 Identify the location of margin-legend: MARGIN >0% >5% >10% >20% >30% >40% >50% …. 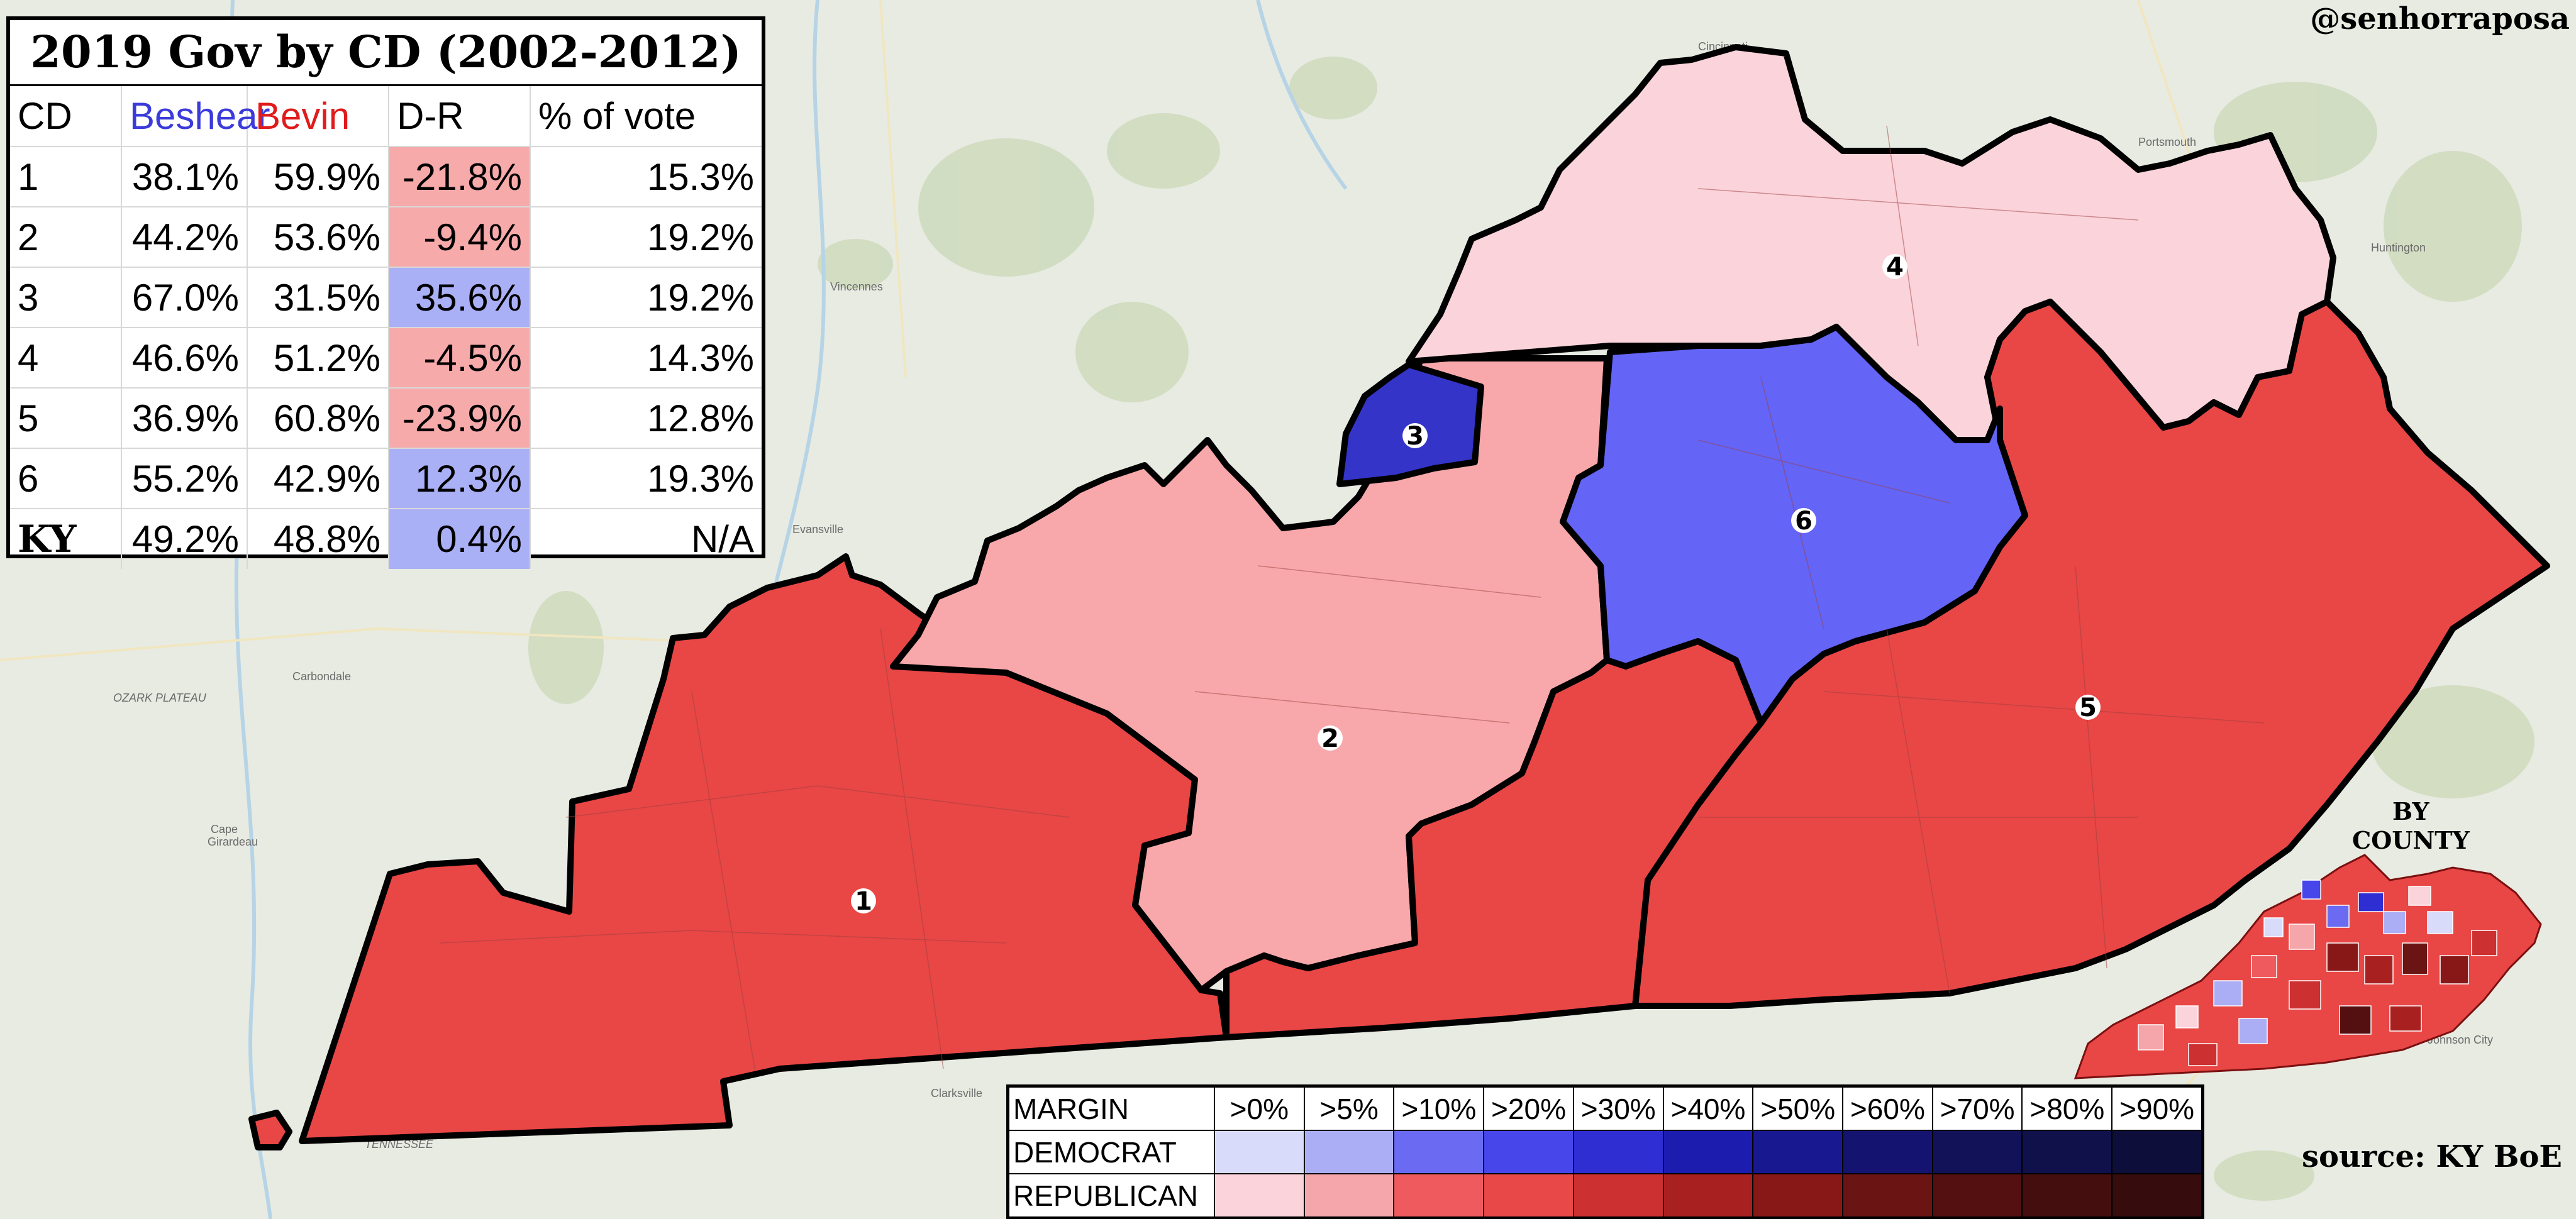
(1605, 1151).